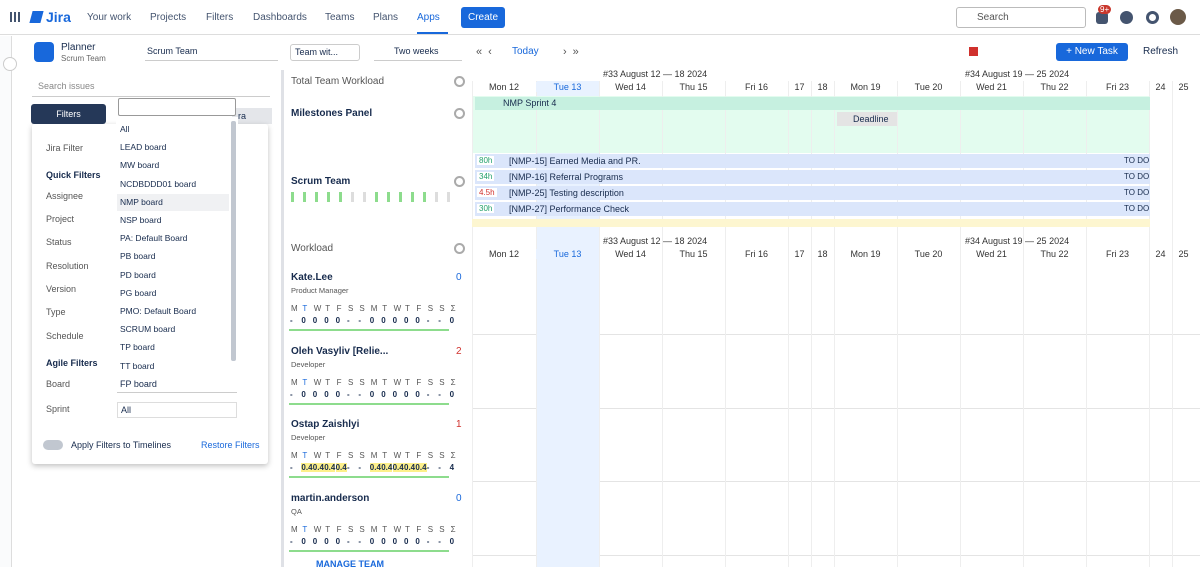 The image size is (1200, 567). Describe the element at coordinates (569, 209) in the screenshot. I see `task-title: [NMP-27] Performance Check` at that location.